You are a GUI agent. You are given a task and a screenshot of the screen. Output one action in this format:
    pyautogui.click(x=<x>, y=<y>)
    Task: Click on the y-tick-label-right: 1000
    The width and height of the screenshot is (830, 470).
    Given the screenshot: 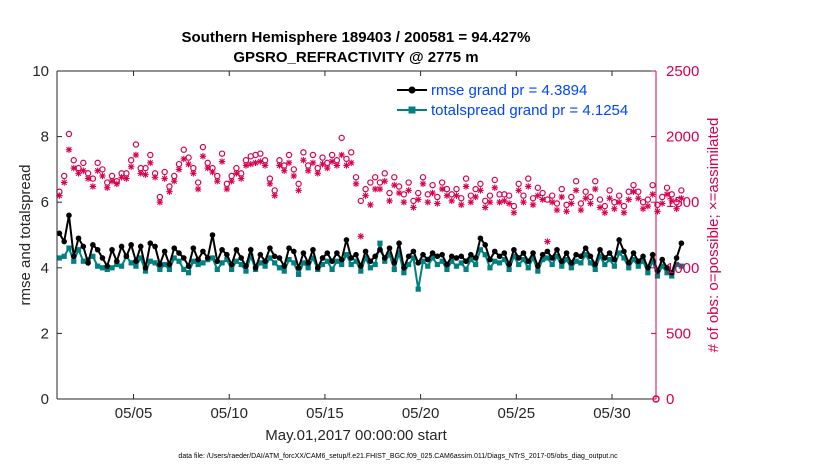 What is the action you would take?
    pyautogui.click(x=682, y=268)
    